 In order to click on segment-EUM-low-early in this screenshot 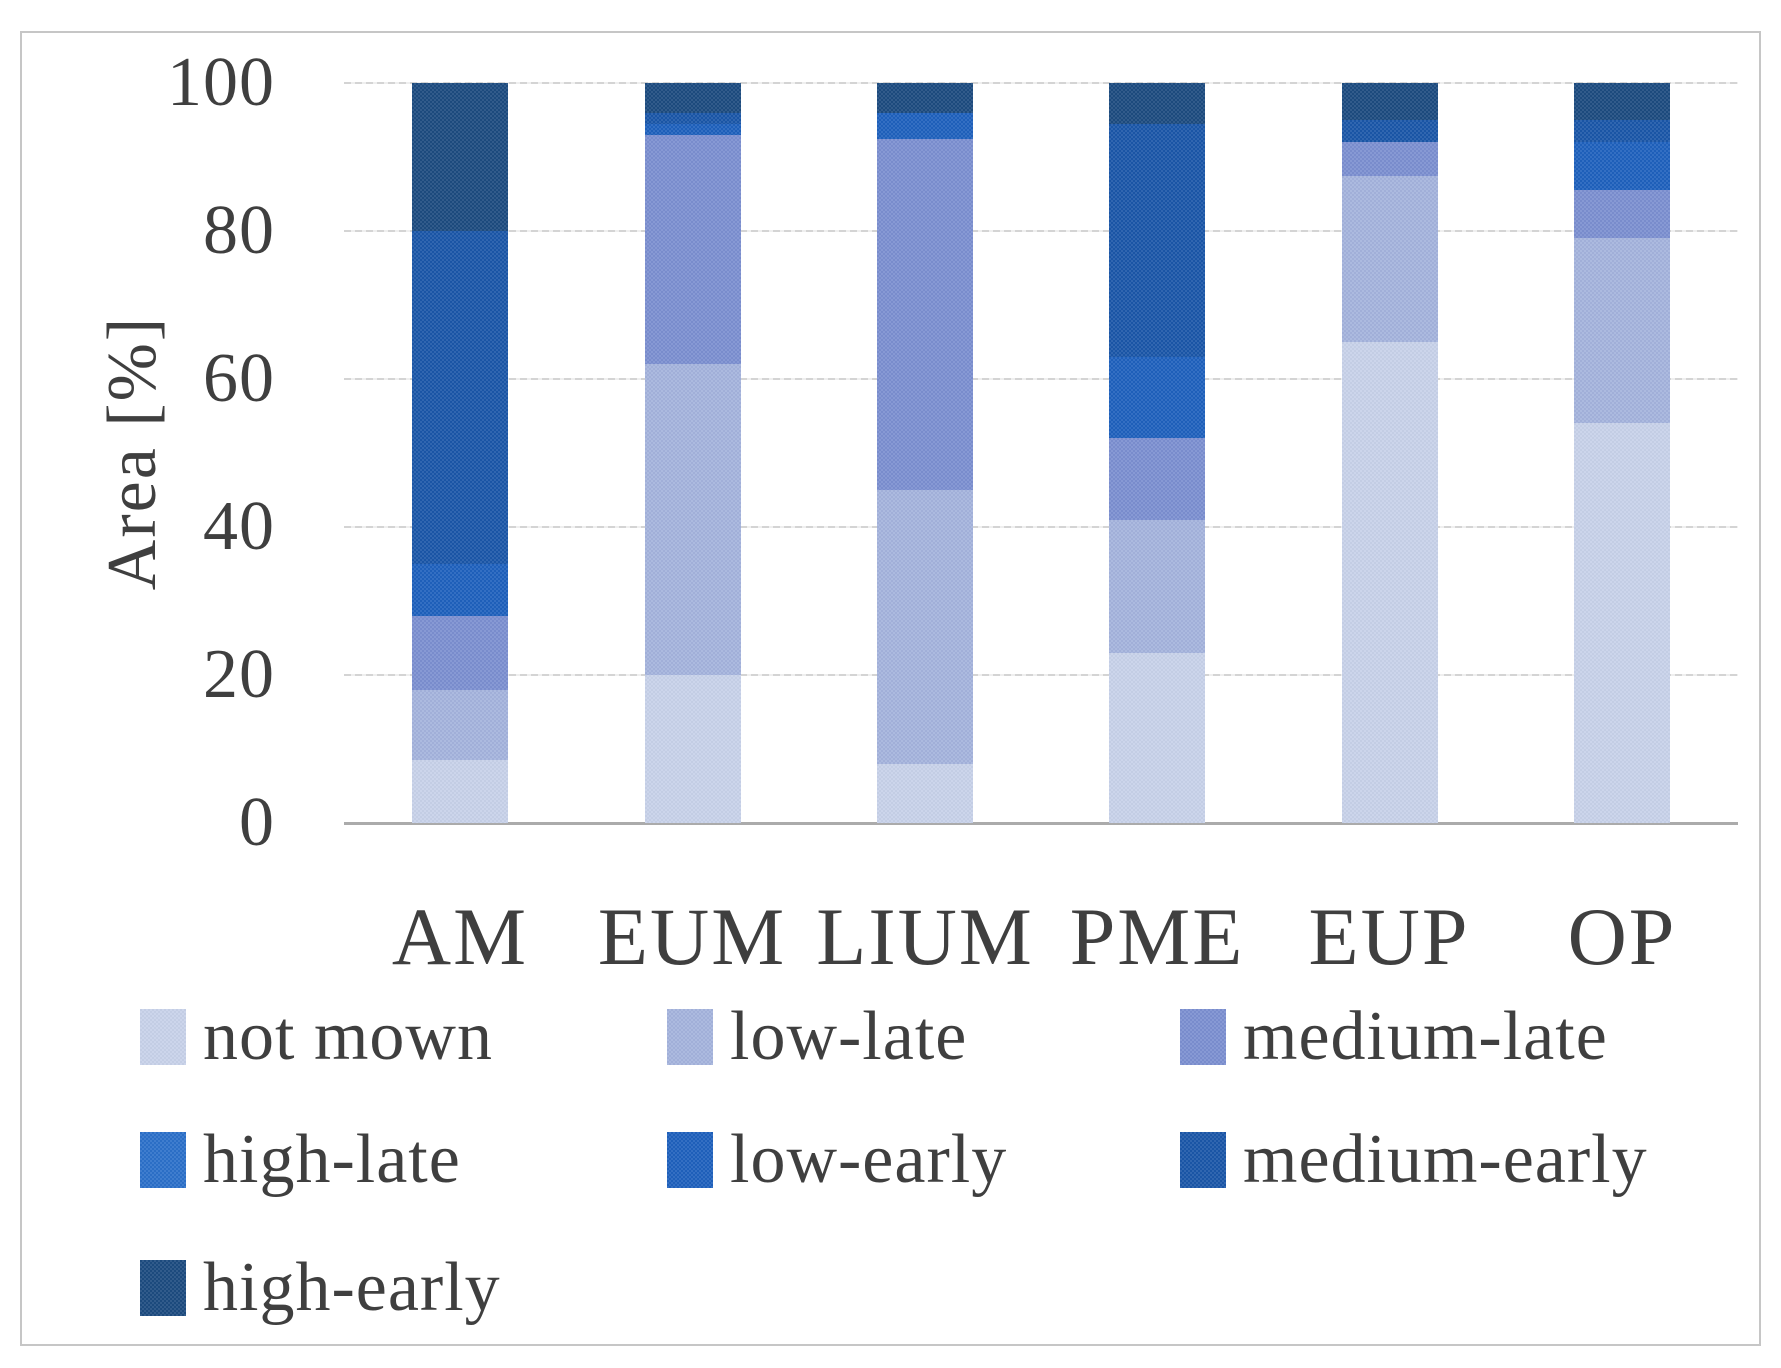, I will do `click(693, 129)`.